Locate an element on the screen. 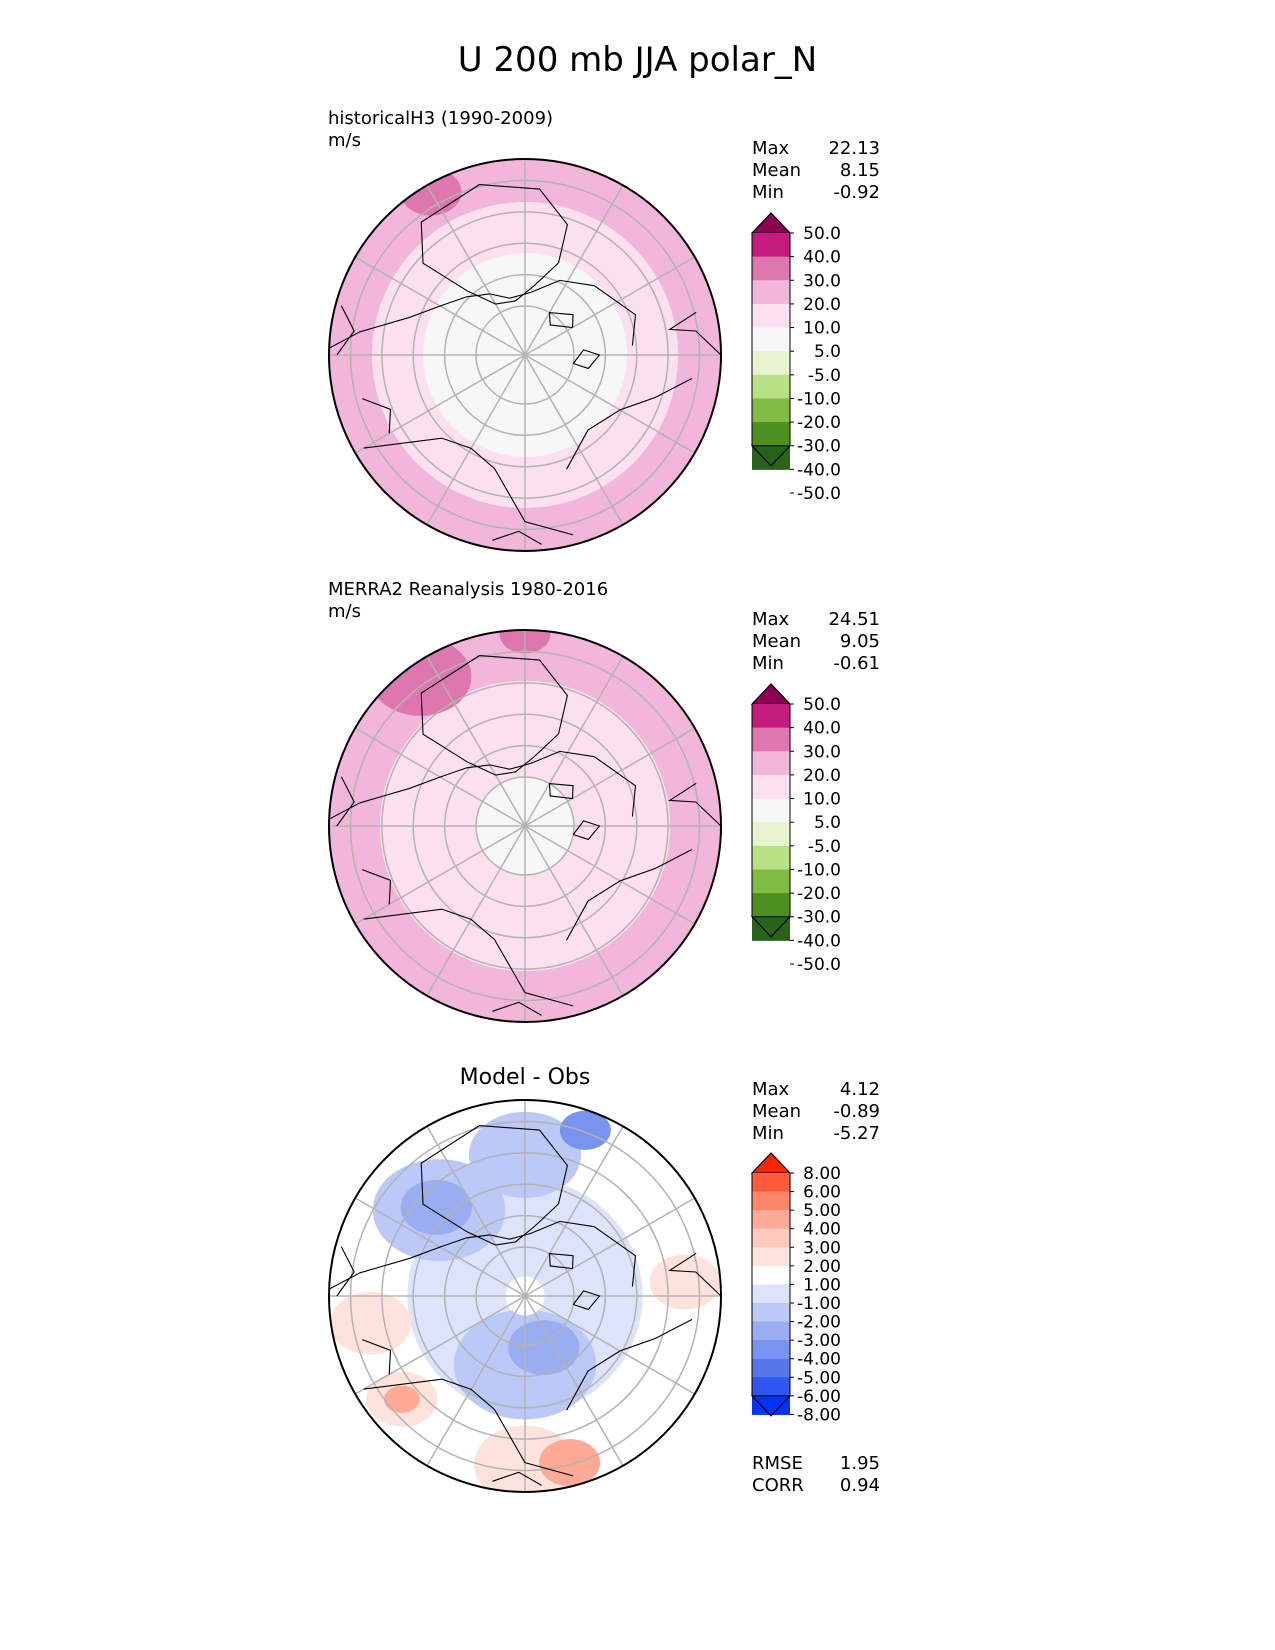 The width and height of the screenshot is (1275, 1650). stat-label: CORR is located at coordinates (778, 1485).